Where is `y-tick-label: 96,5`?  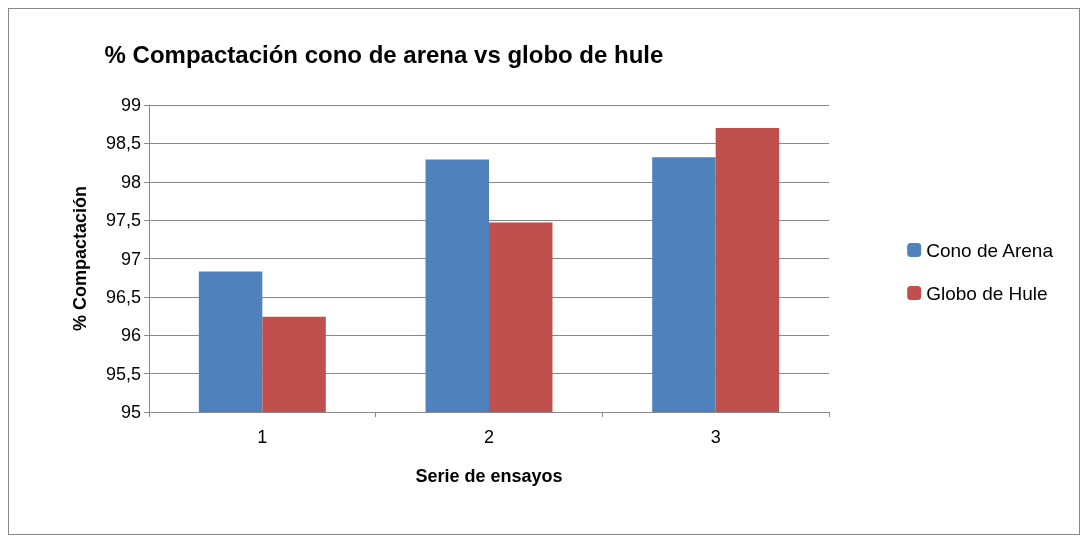
y-tick-label: 96,5 is located at coordinates (123, 296).